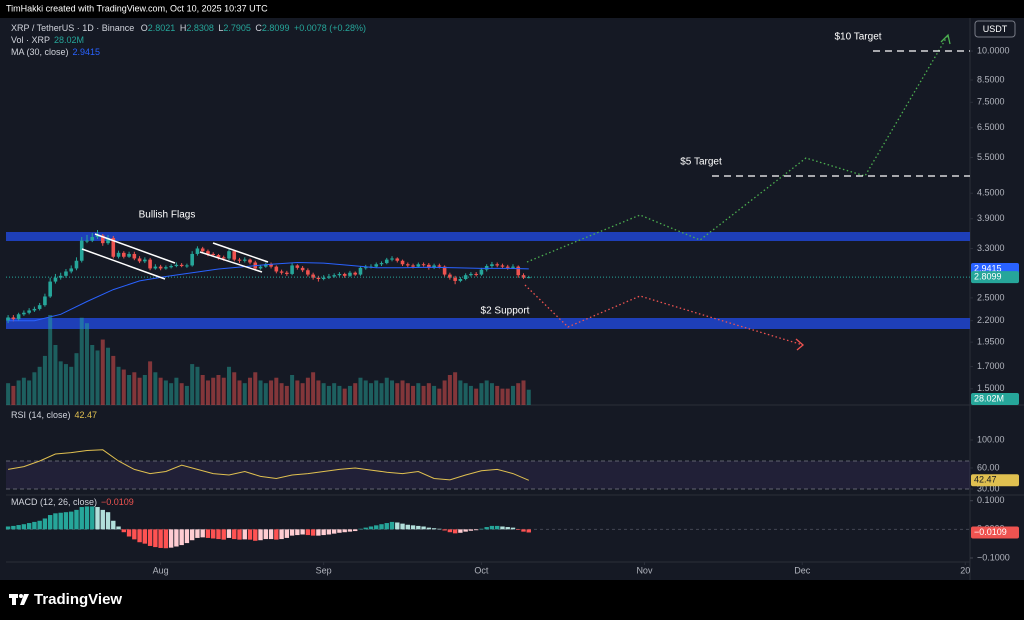  I want to click on x-tick-label: Aug, so click(161, 570).